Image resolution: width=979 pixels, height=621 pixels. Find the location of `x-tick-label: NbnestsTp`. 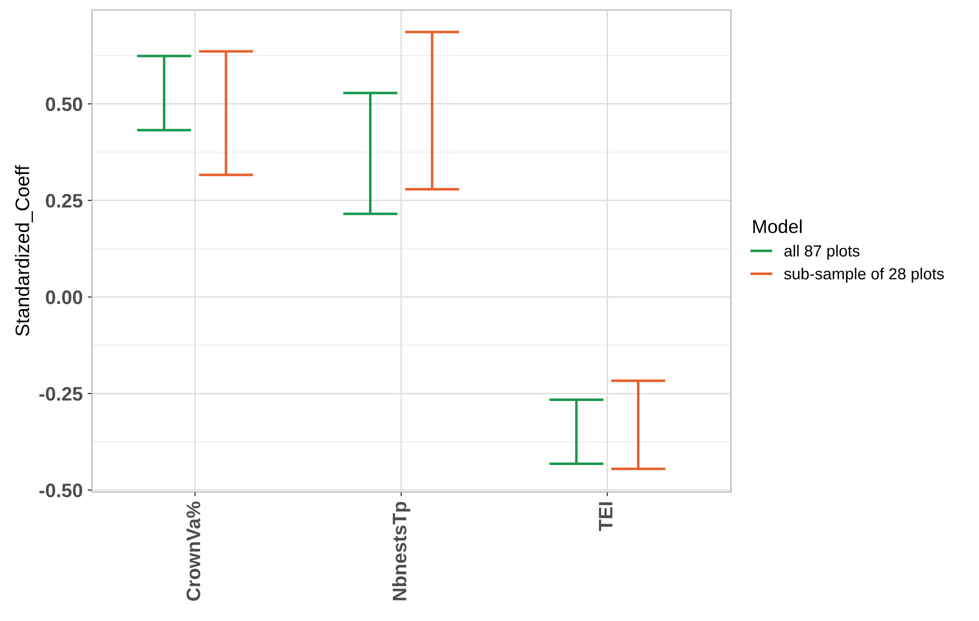

x-tick-label: NbnestsTp is located at coordinates (401, 551).